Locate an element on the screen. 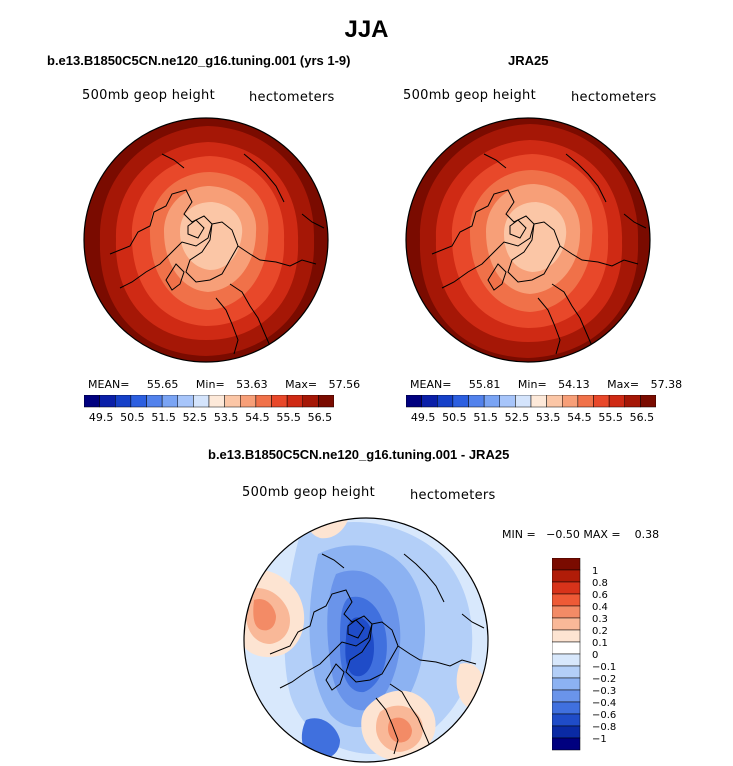  stats-model: MEAN= 55.65 Min= 53.63 Max= 57.56 is located at coordinates (224, 384).